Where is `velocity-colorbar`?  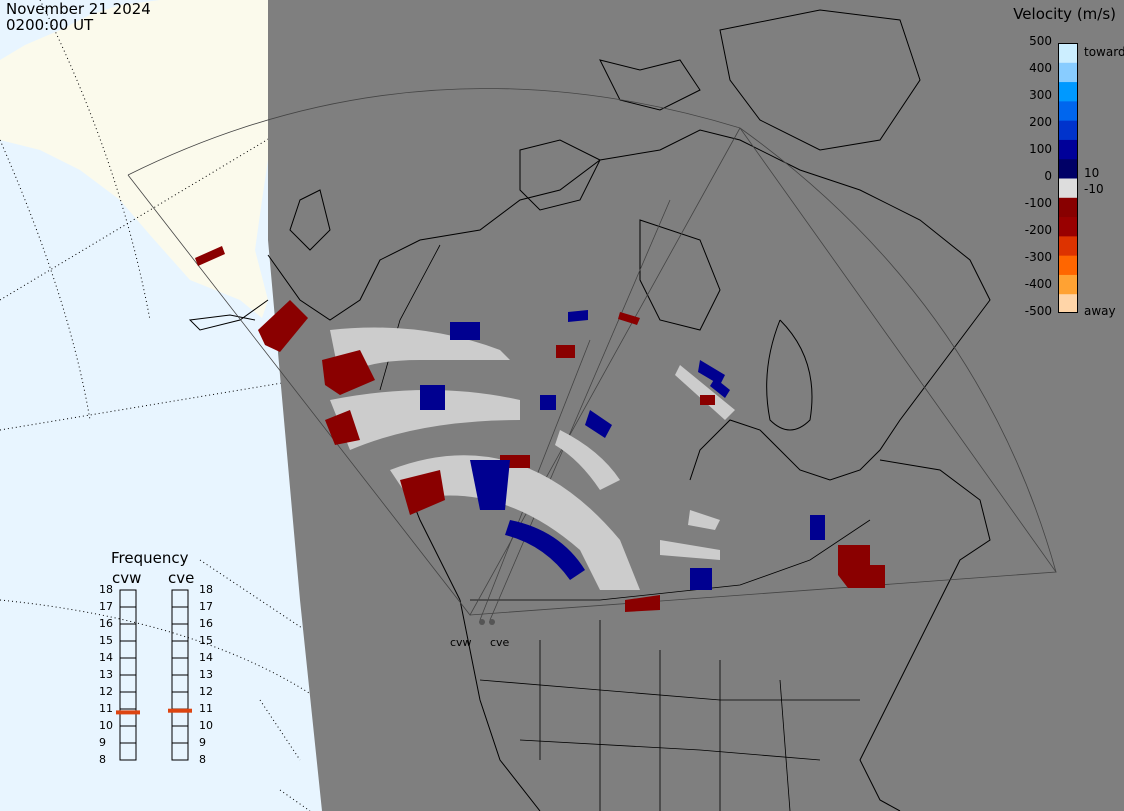
velocity-colorbar is located at coordinates (1068, 178).